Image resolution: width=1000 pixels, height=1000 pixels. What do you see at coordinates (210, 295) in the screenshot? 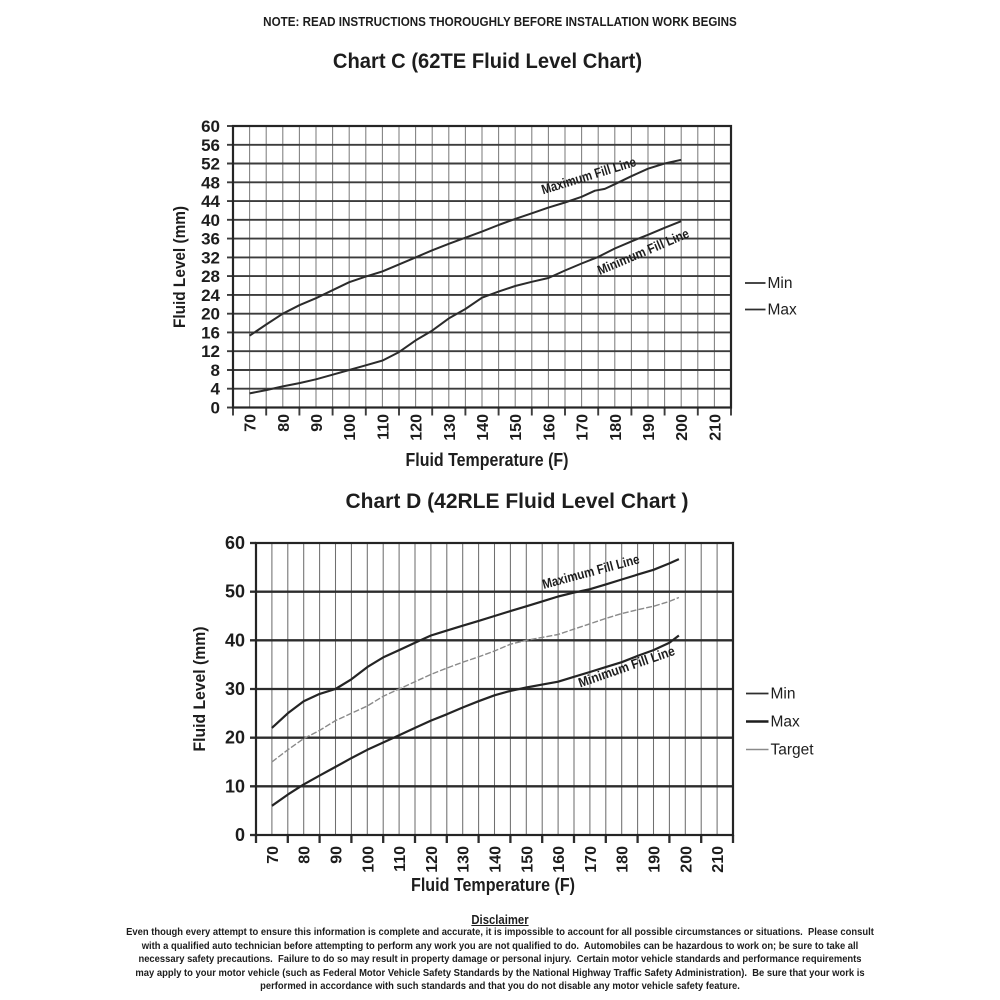
I see `svg-text: 24` at bounding box center [210, 295].